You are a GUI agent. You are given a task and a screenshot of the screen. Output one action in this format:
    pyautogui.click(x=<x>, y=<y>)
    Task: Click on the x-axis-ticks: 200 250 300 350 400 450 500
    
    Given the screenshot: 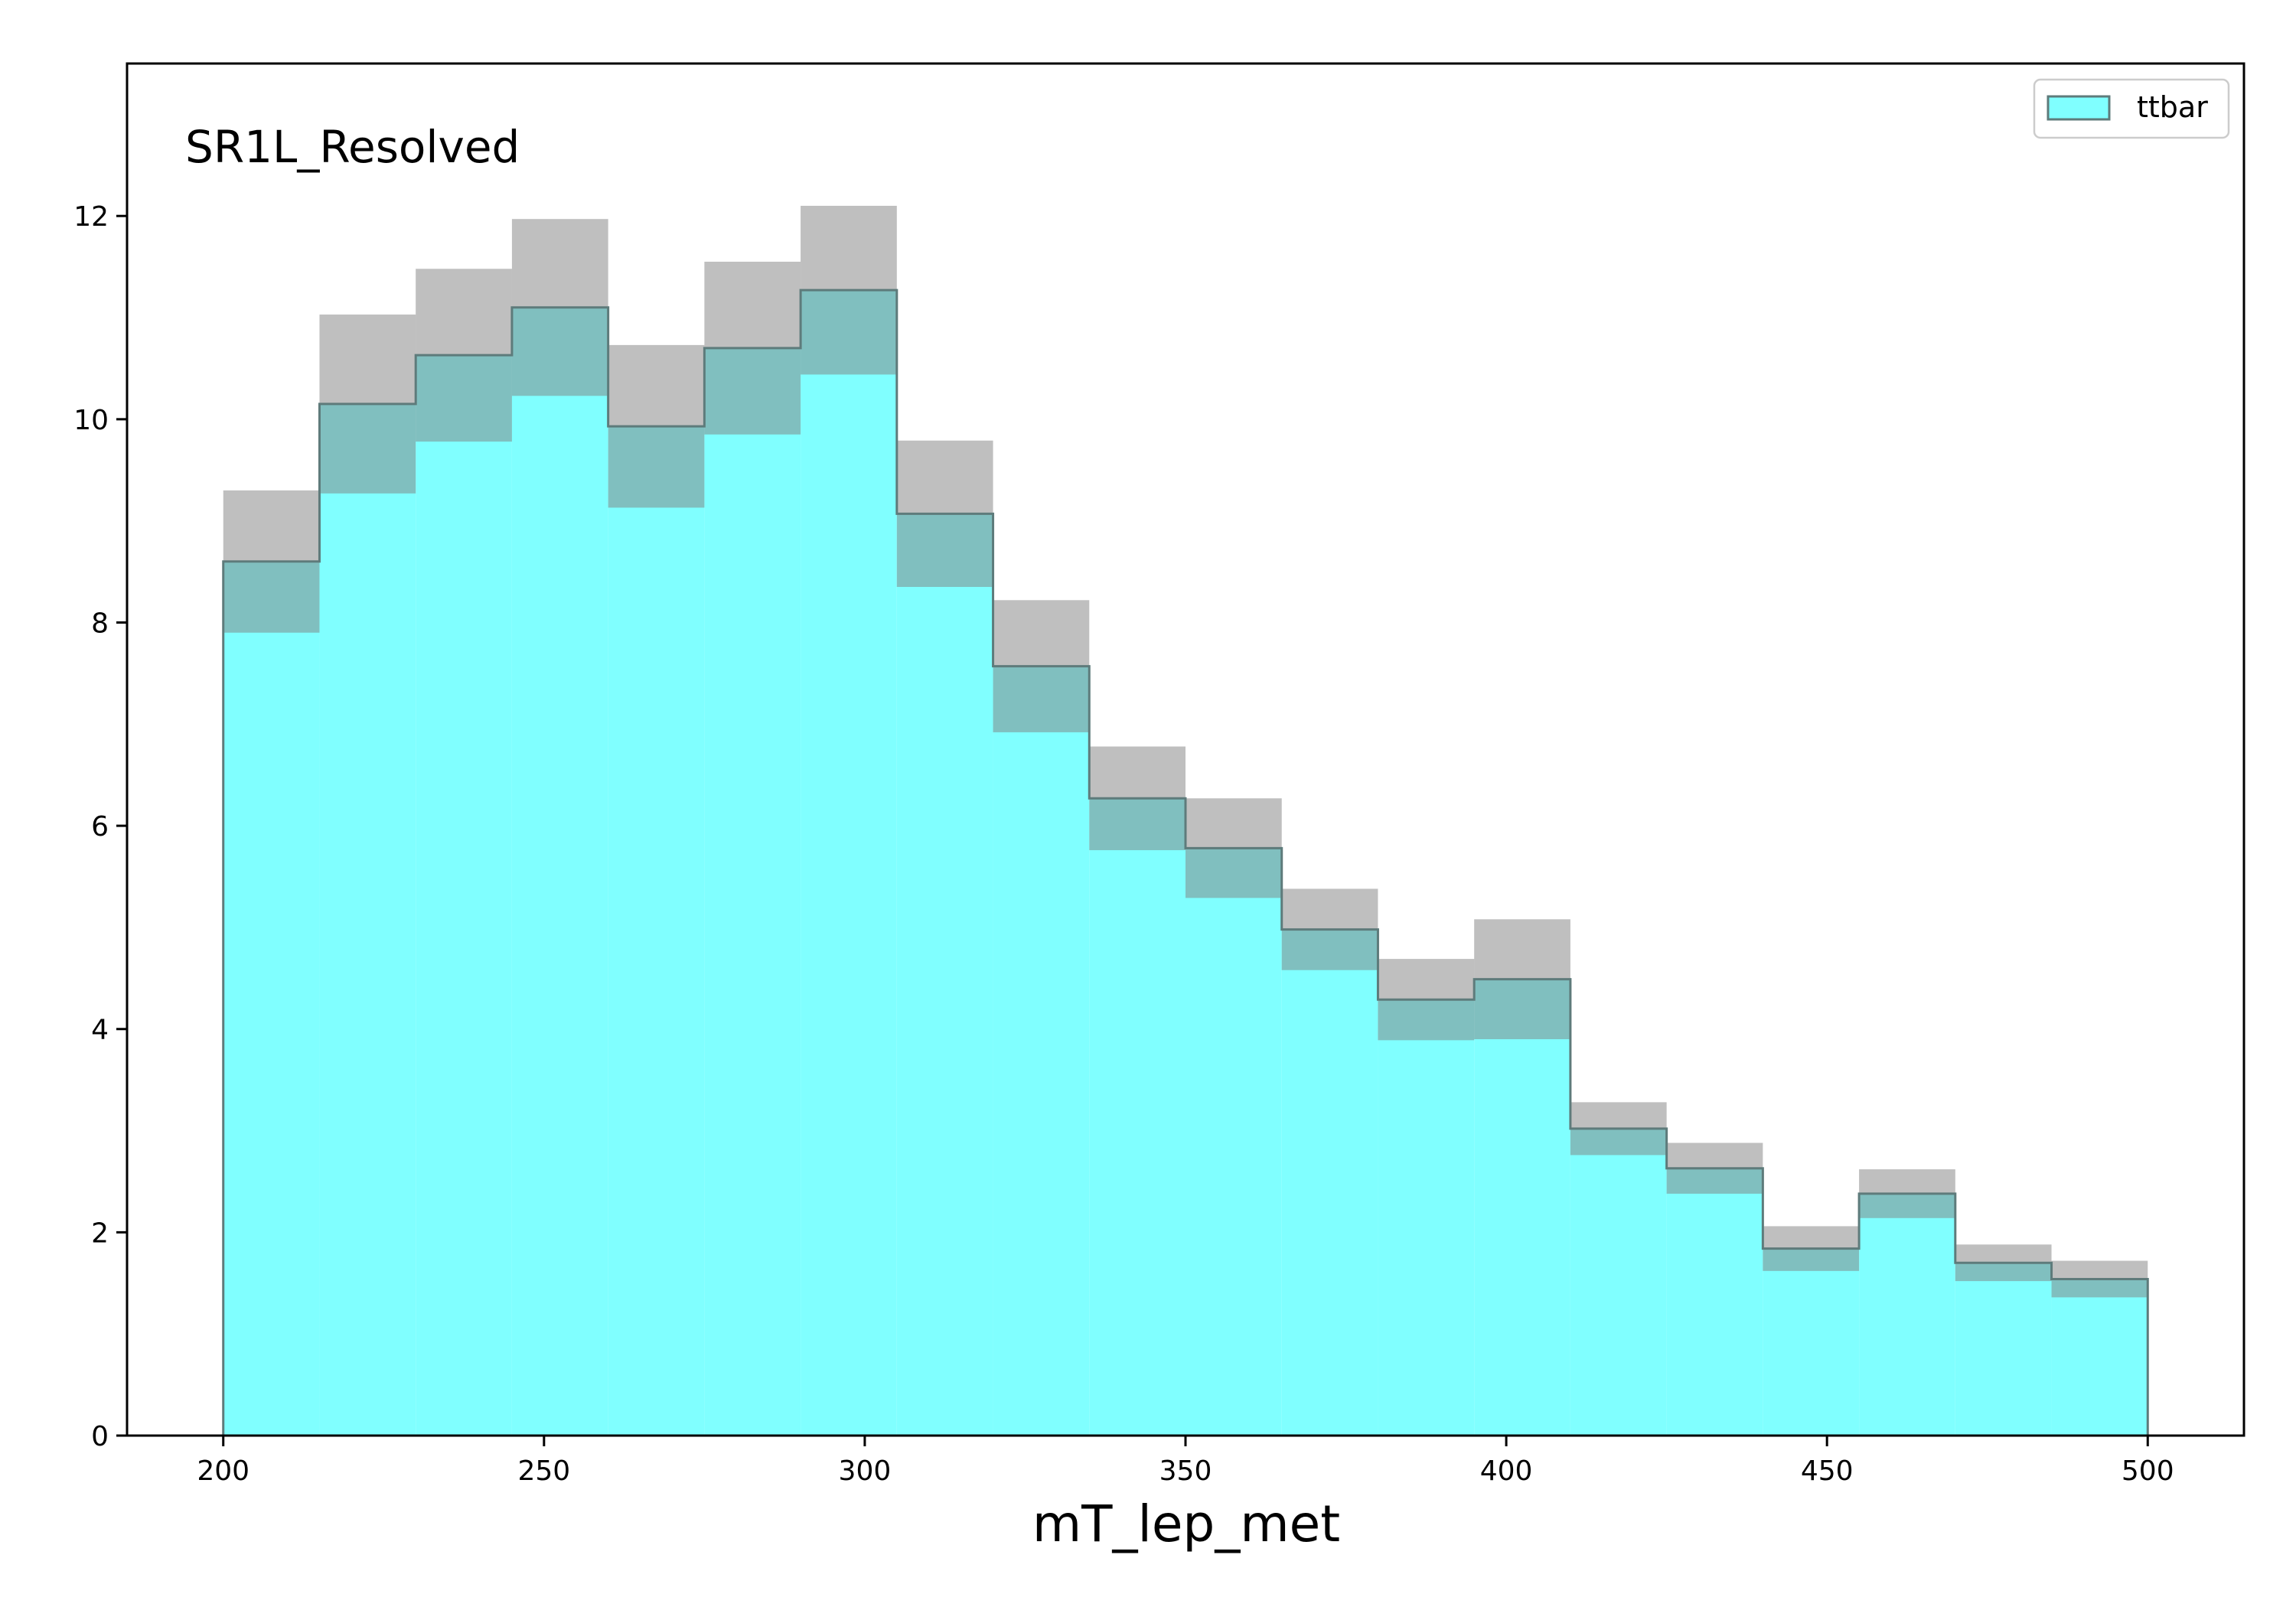 What is the action you would take?
    pyautogui.click(x=1185, y=1461)
    